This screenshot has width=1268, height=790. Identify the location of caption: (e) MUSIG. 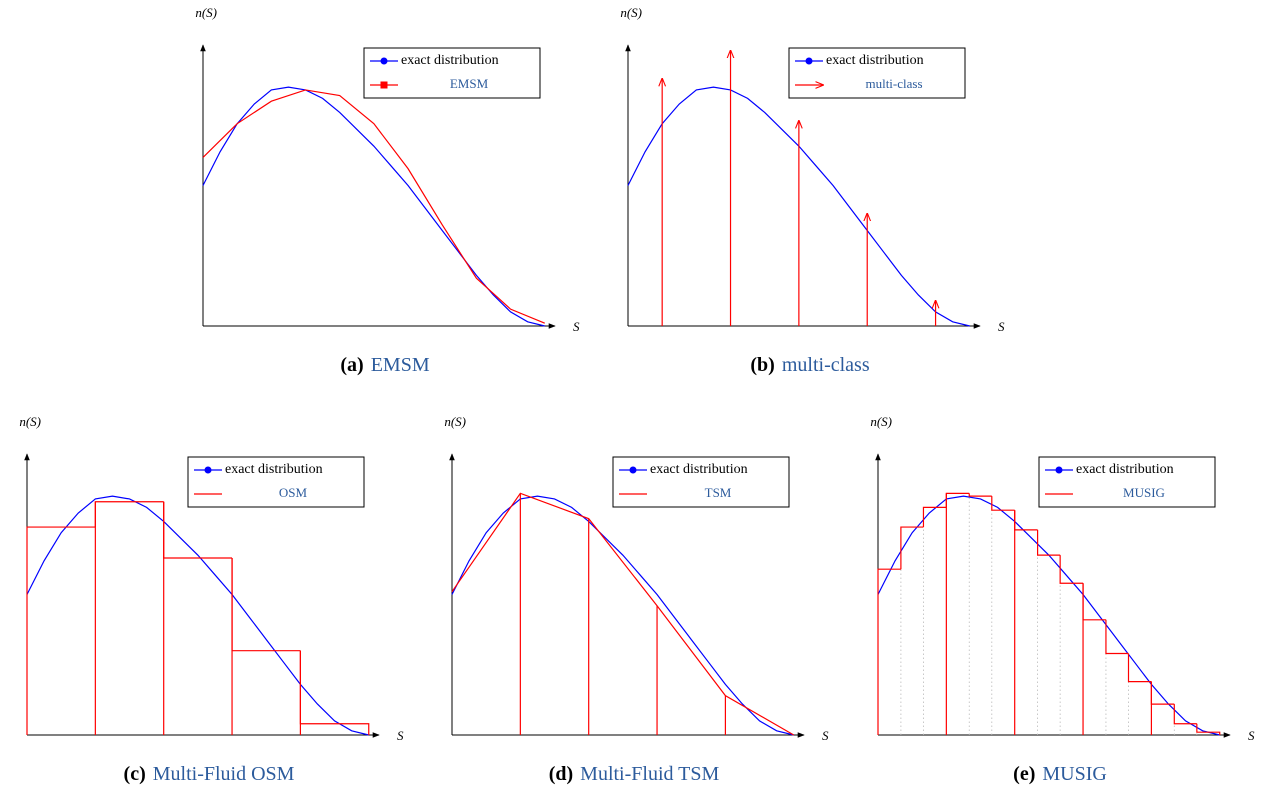
(1060, 774).